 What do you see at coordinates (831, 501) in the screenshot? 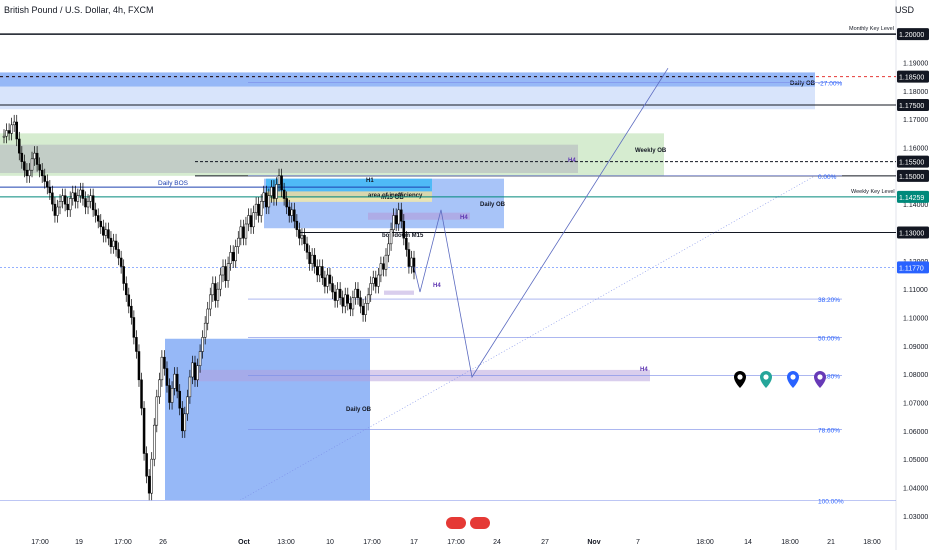
I see `fib-label-6: 100.00%` at bounding box center [831, 501].